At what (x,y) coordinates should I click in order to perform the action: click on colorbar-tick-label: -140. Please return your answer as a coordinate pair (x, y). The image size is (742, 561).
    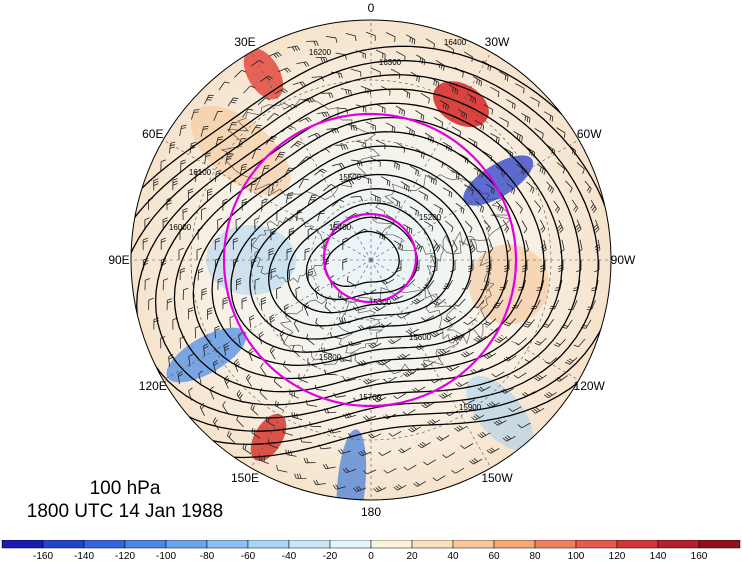
    Looking at the image, I should click on (84, 556).